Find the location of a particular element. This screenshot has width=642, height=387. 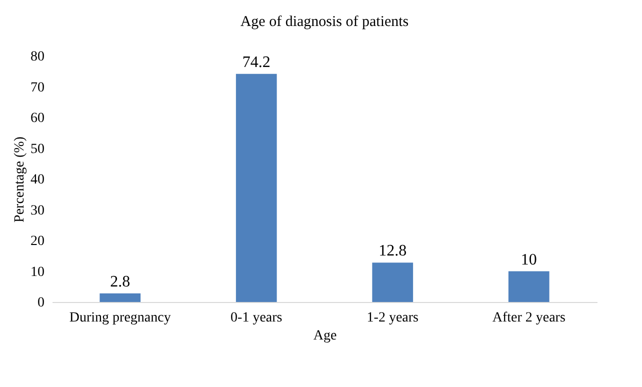

y-tick-label: 40 is located at coordinates (37, 180).